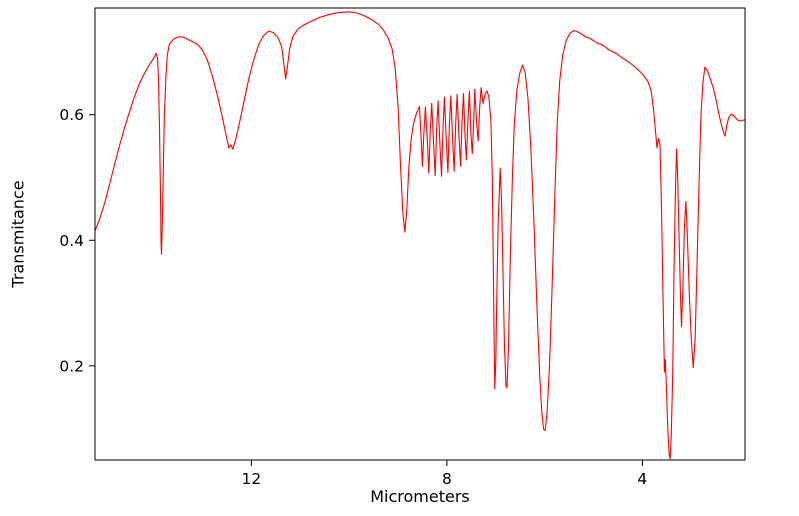 The height and width of the screenshot is (516, 799). Describe the element at coordinates (18, 234) in the screenshot. I see `y-axis-label: Transmitance` at that location.